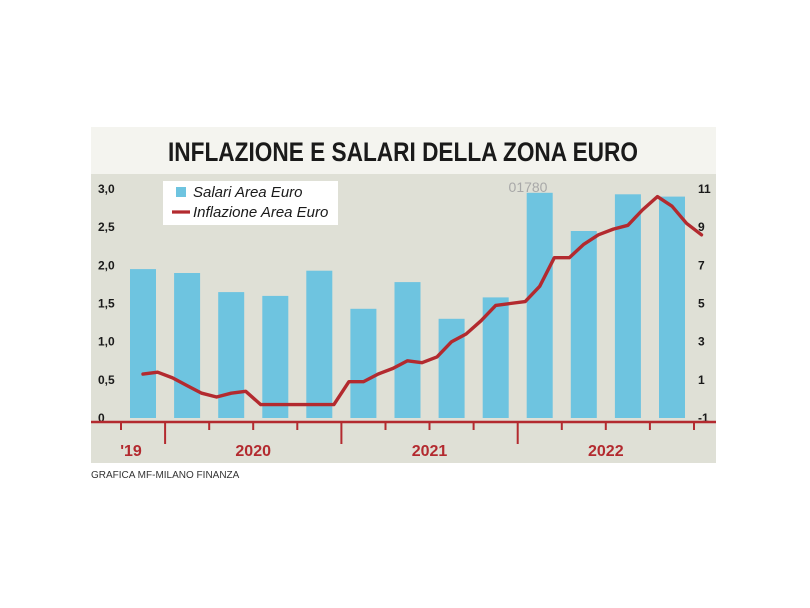  Describe the element at coordinates (106, 265) in the screenshot. I see `y-left-tick-label: 2,0` at that location.